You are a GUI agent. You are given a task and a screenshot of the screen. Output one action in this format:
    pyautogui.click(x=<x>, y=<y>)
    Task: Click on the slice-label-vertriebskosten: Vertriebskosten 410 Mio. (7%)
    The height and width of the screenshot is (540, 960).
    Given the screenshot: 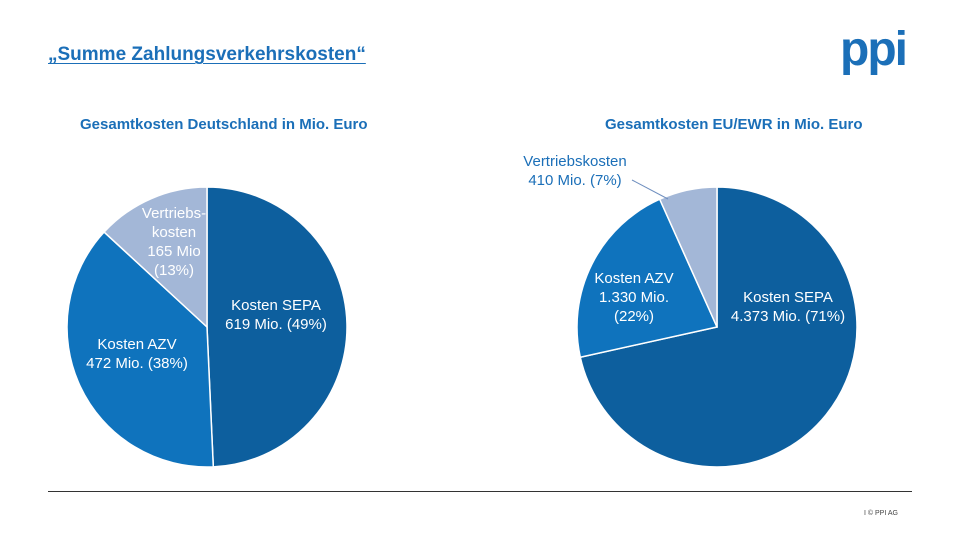 What is the action you would take?
    pyautogui.click(x=574, y=171)
    